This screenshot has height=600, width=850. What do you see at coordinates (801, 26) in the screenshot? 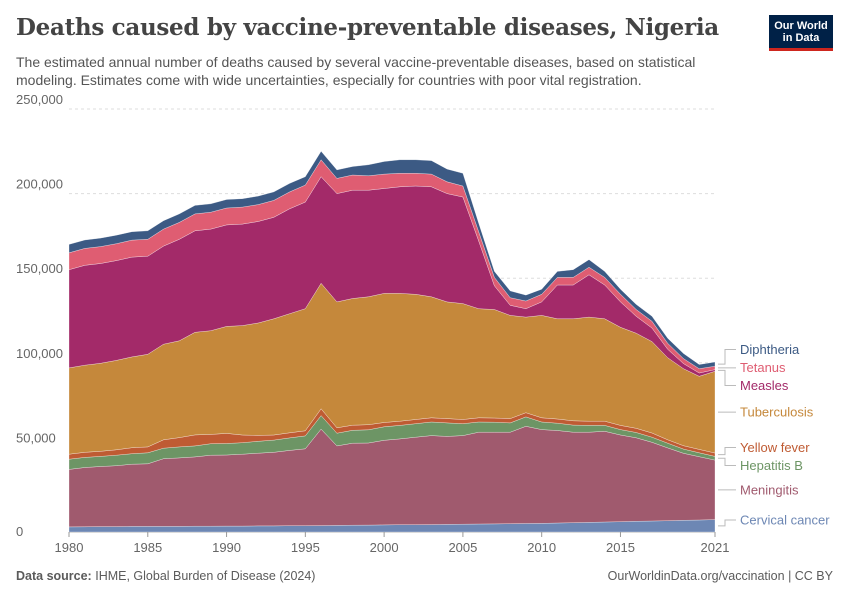
I see `logo-line-1: Our World` at bounding box center [801, 26].